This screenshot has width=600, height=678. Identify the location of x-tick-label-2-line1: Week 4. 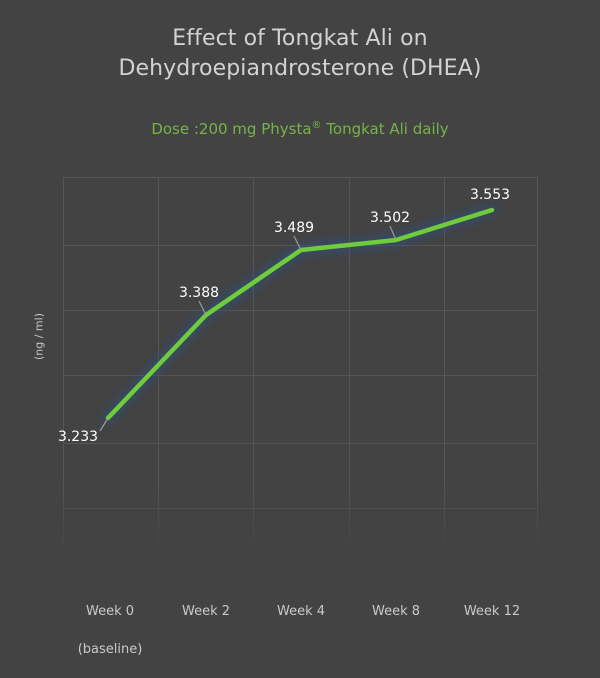
(301, 611).